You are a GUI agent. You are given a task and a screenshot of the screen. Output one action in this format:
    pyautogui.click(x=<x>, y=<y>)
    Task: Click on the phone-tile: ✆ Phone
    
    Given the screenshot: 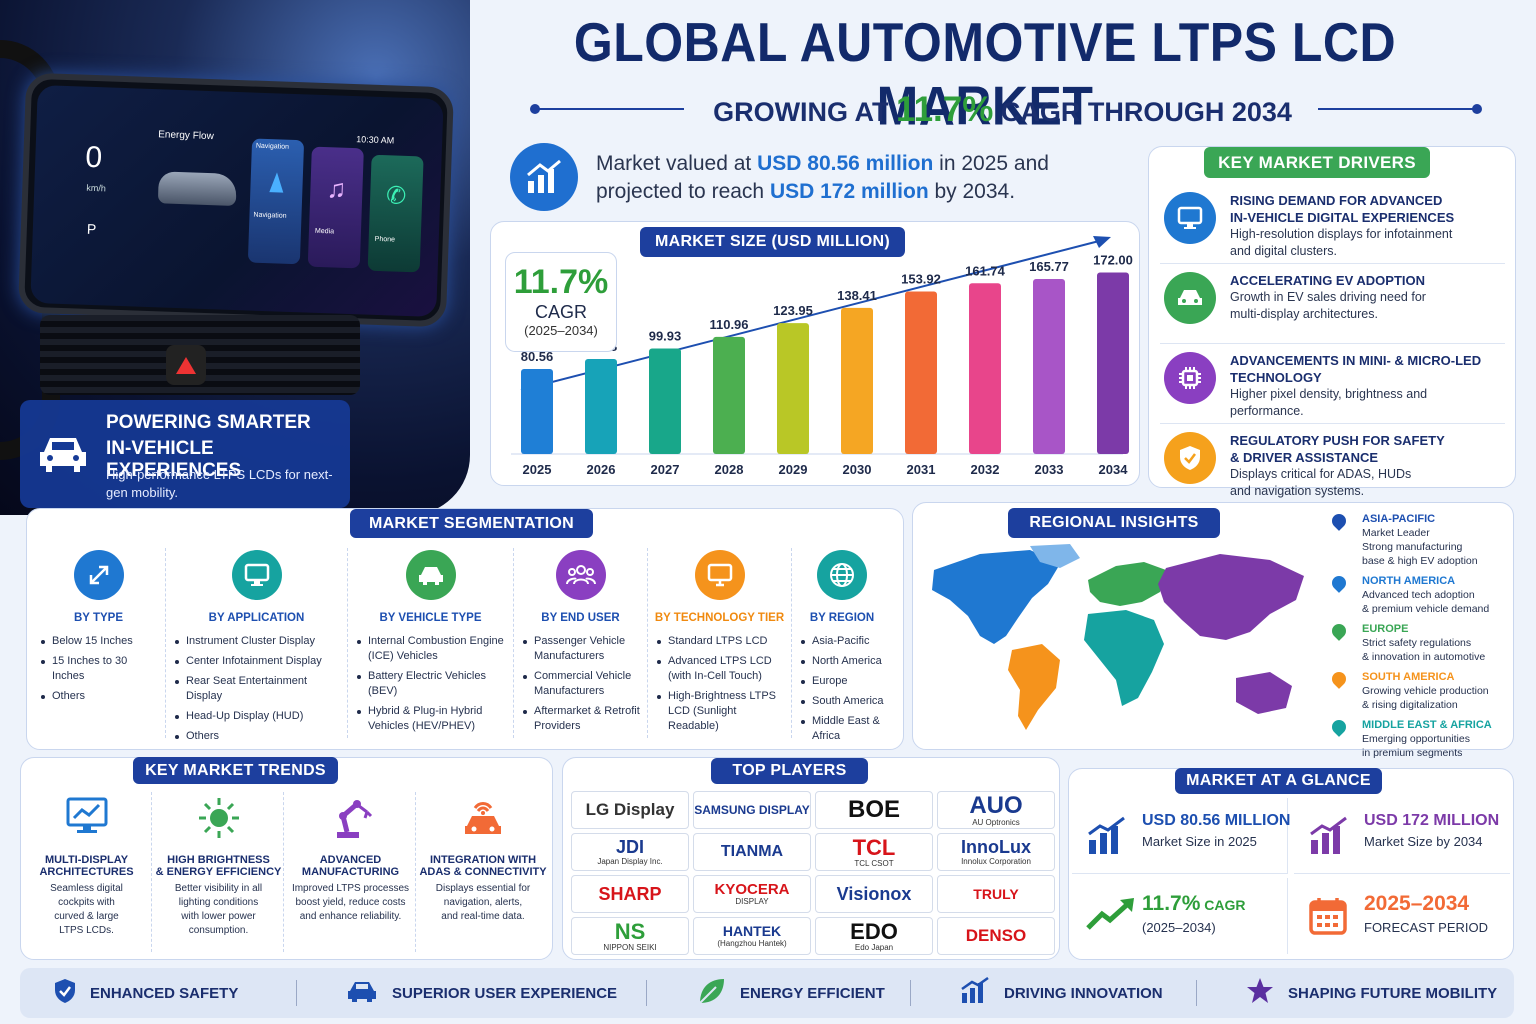 What is the action you would take?
    pyautogui.click(x=395, y=213)
    